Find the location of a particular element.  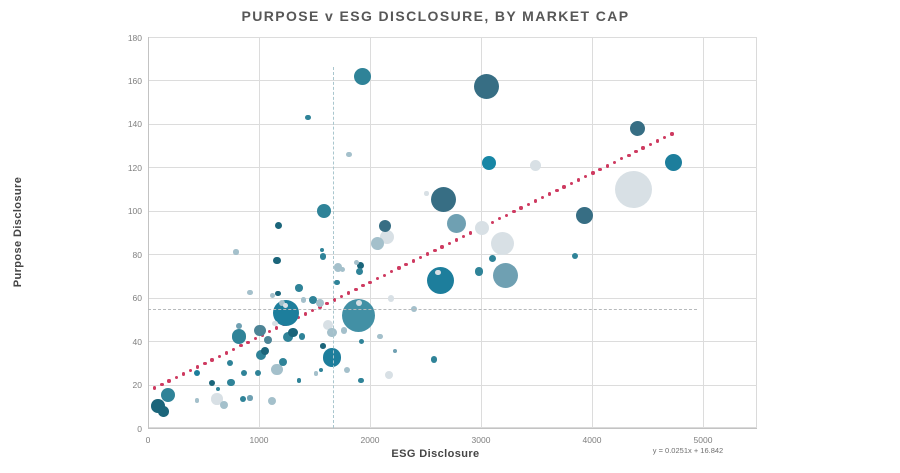

x-tick-label: 5000 is located at coordinates (703, 440).